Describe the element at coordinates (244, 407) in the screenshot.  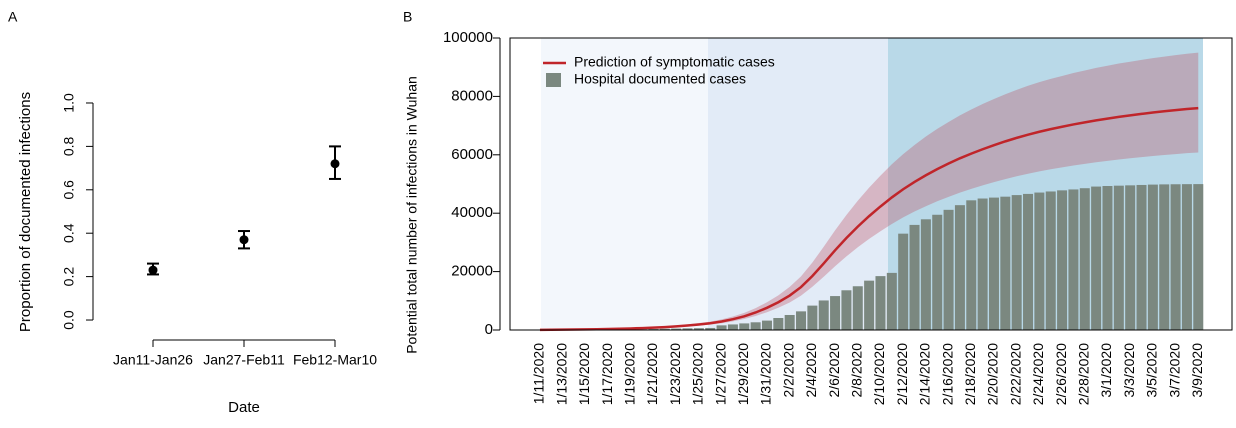
I see `x-axis-label: Date` at that location.